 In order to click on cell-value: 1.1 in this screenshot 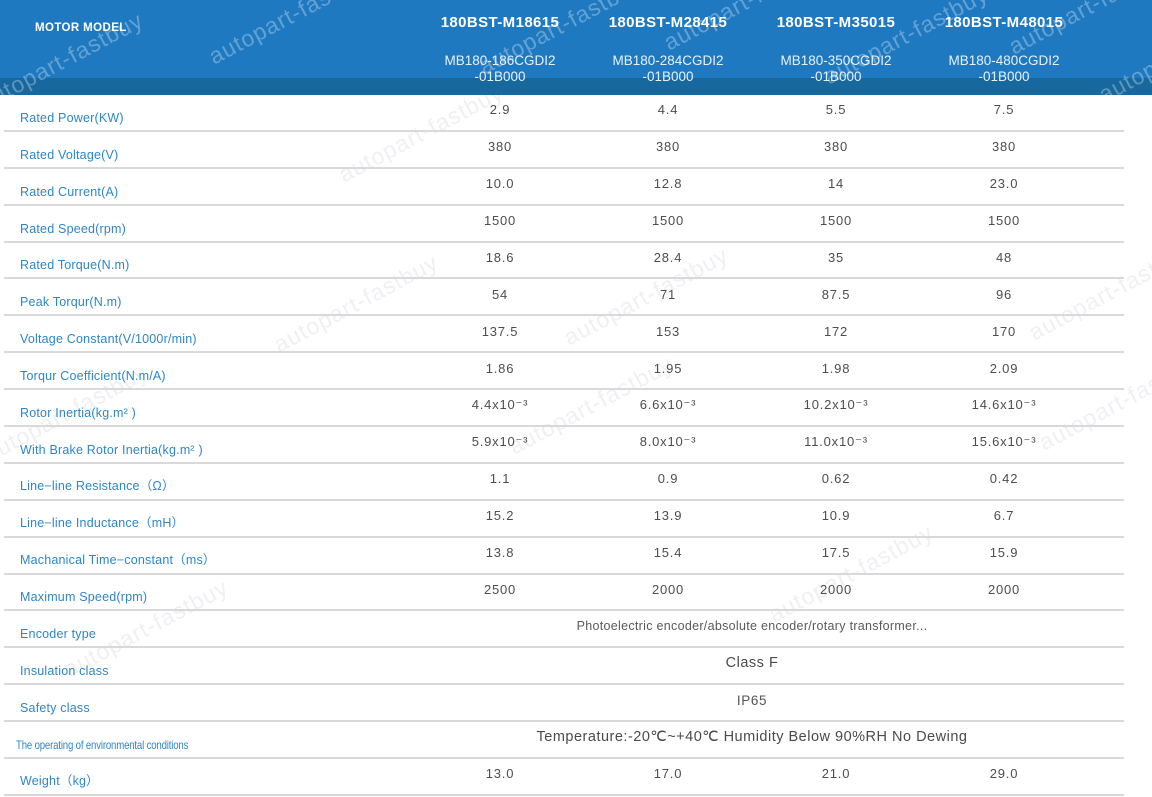, I will do `click(500, 479)`.